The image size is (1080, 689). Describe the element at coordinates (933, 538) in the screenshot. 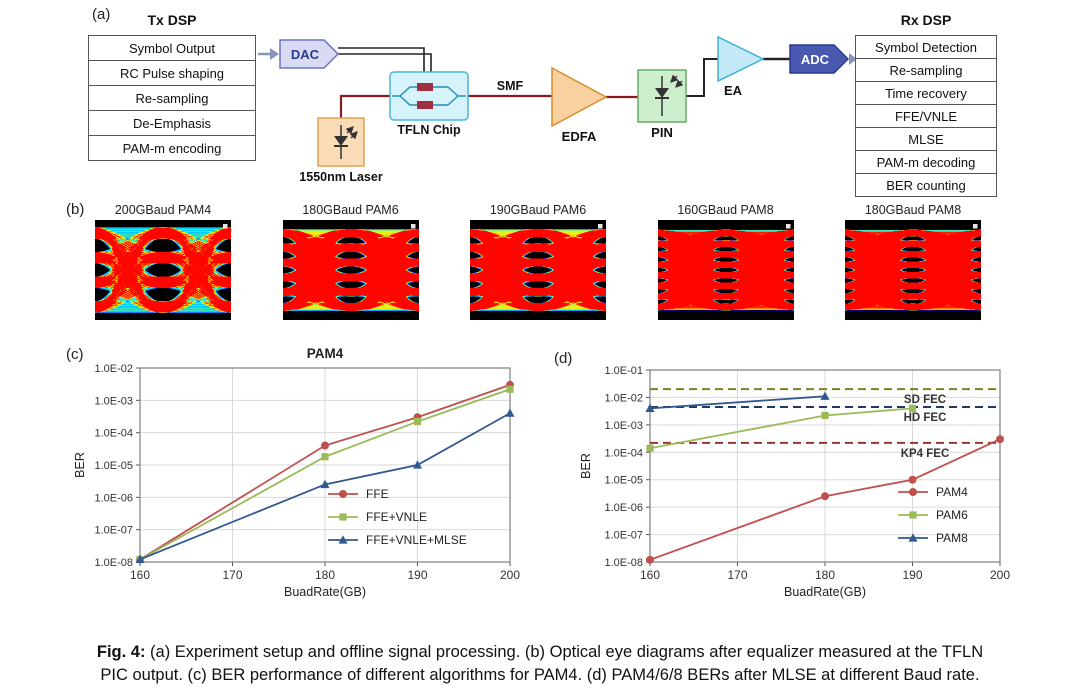

I see `legend-item-PAM8: PAM8` at that location.